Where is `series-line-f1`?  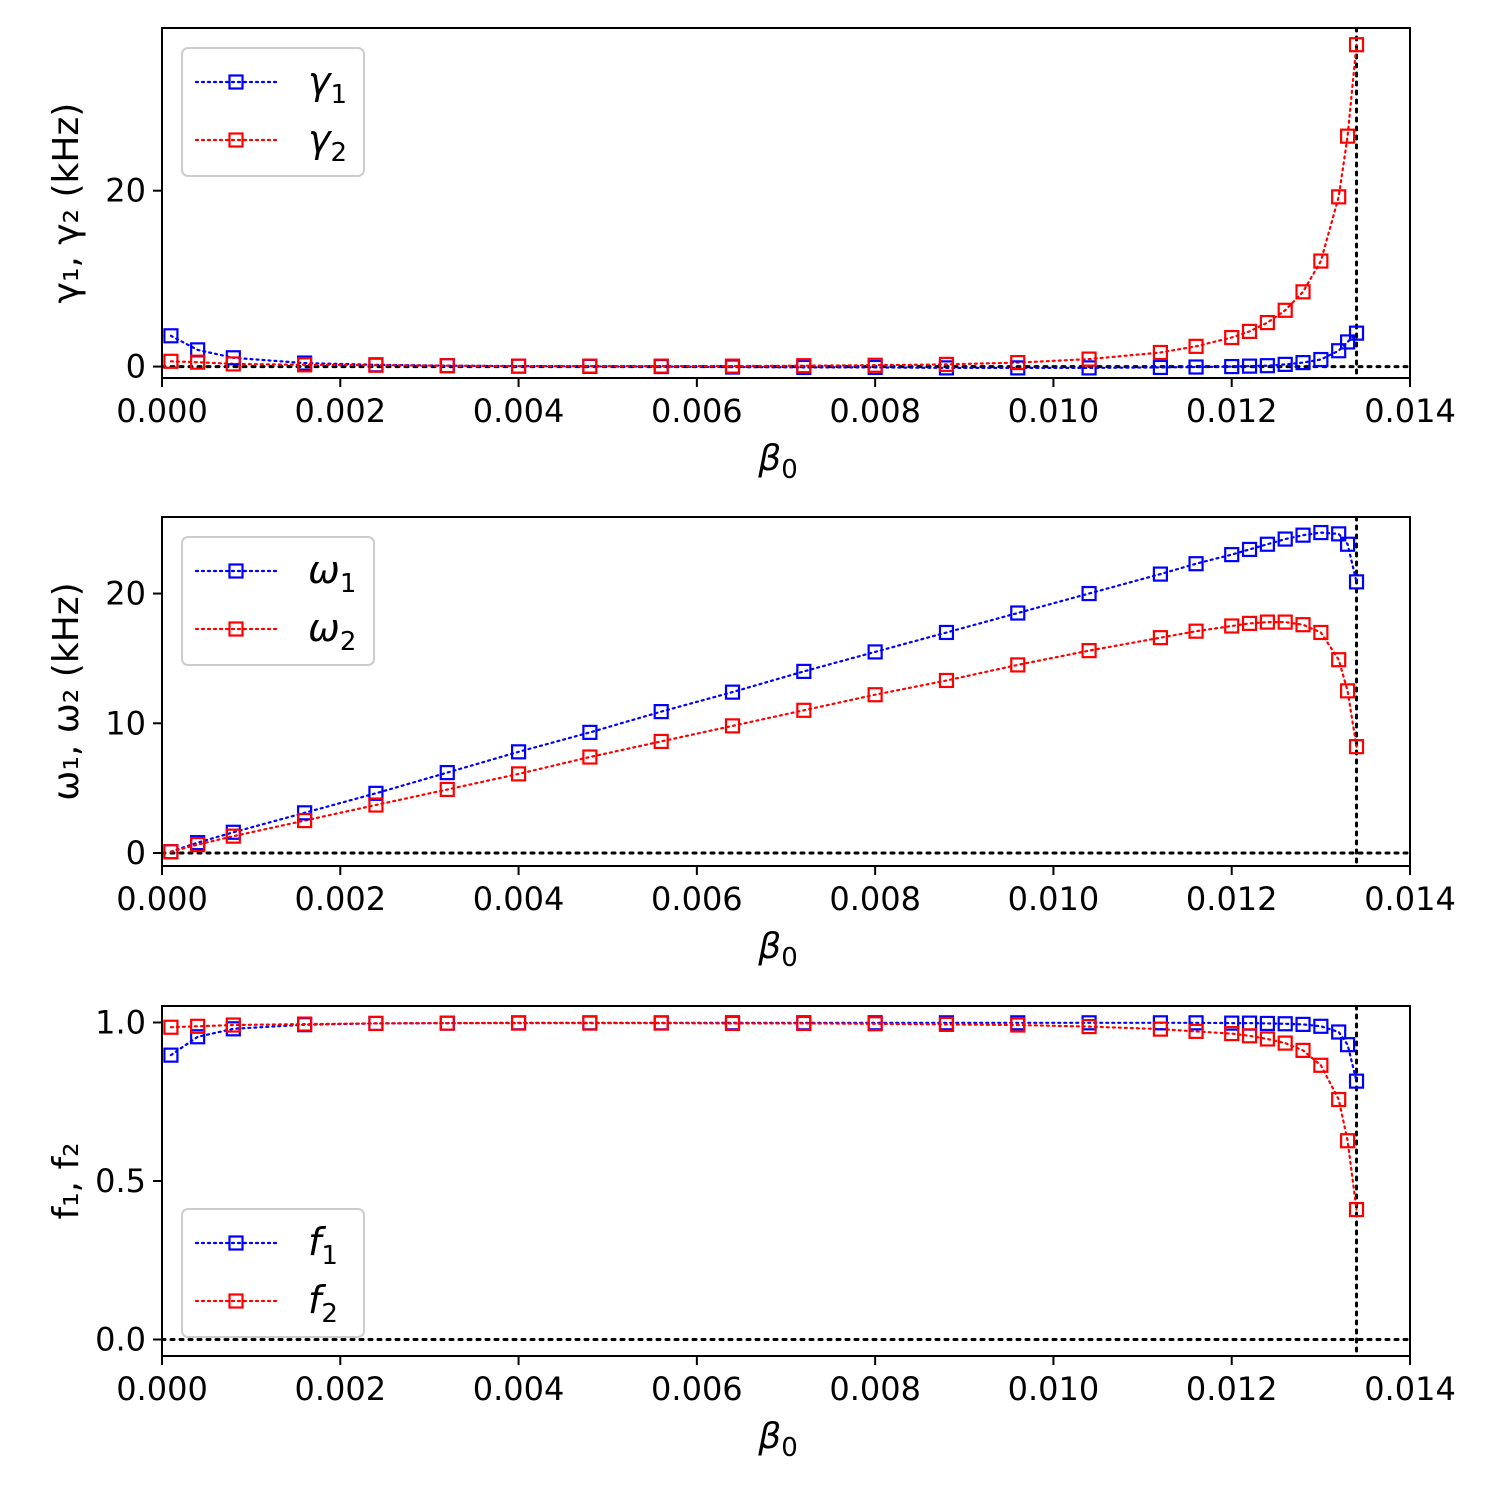
series-line-f1 is located at coordinates (763, 1052).